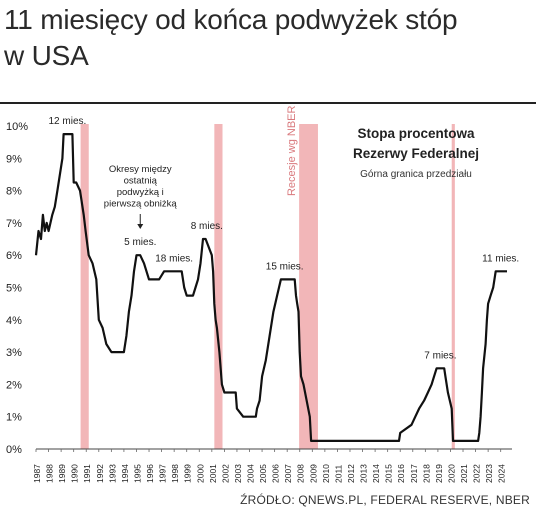 This screenshot has height=517, width=536. Describe the element at coordinates (464, 473) in the screenshot. I see `x-tick-label: 2021` at that location.